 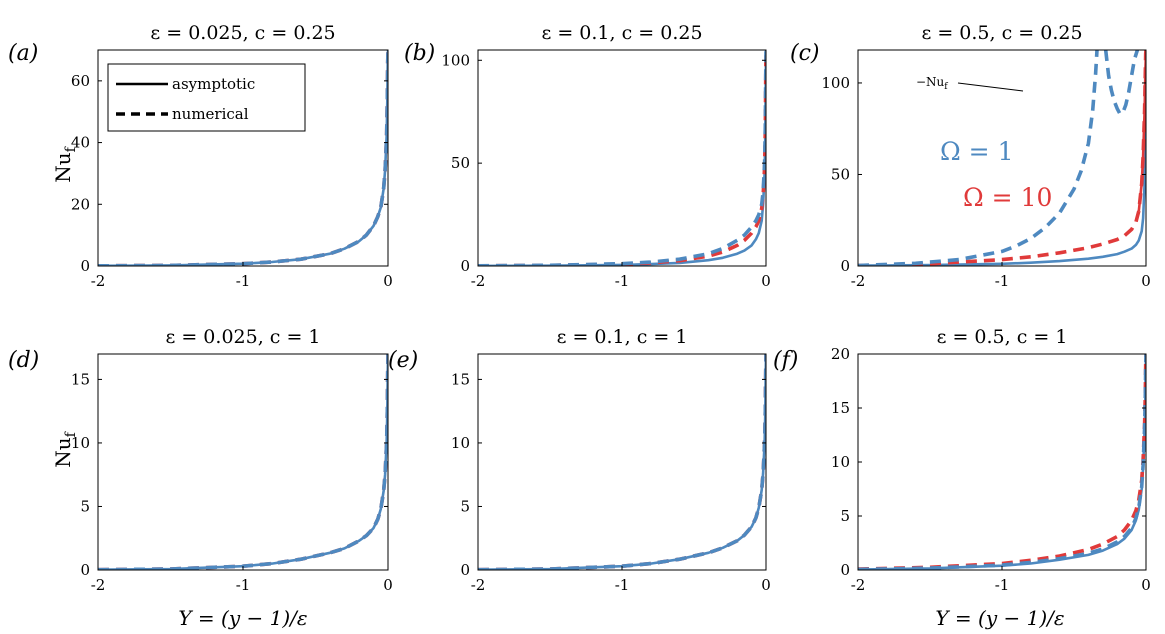 What do you see at coordinates (63, 167) in the screenshot?
I see `y-axis-label-top-main: Nu` at bounding box center [63, 167].